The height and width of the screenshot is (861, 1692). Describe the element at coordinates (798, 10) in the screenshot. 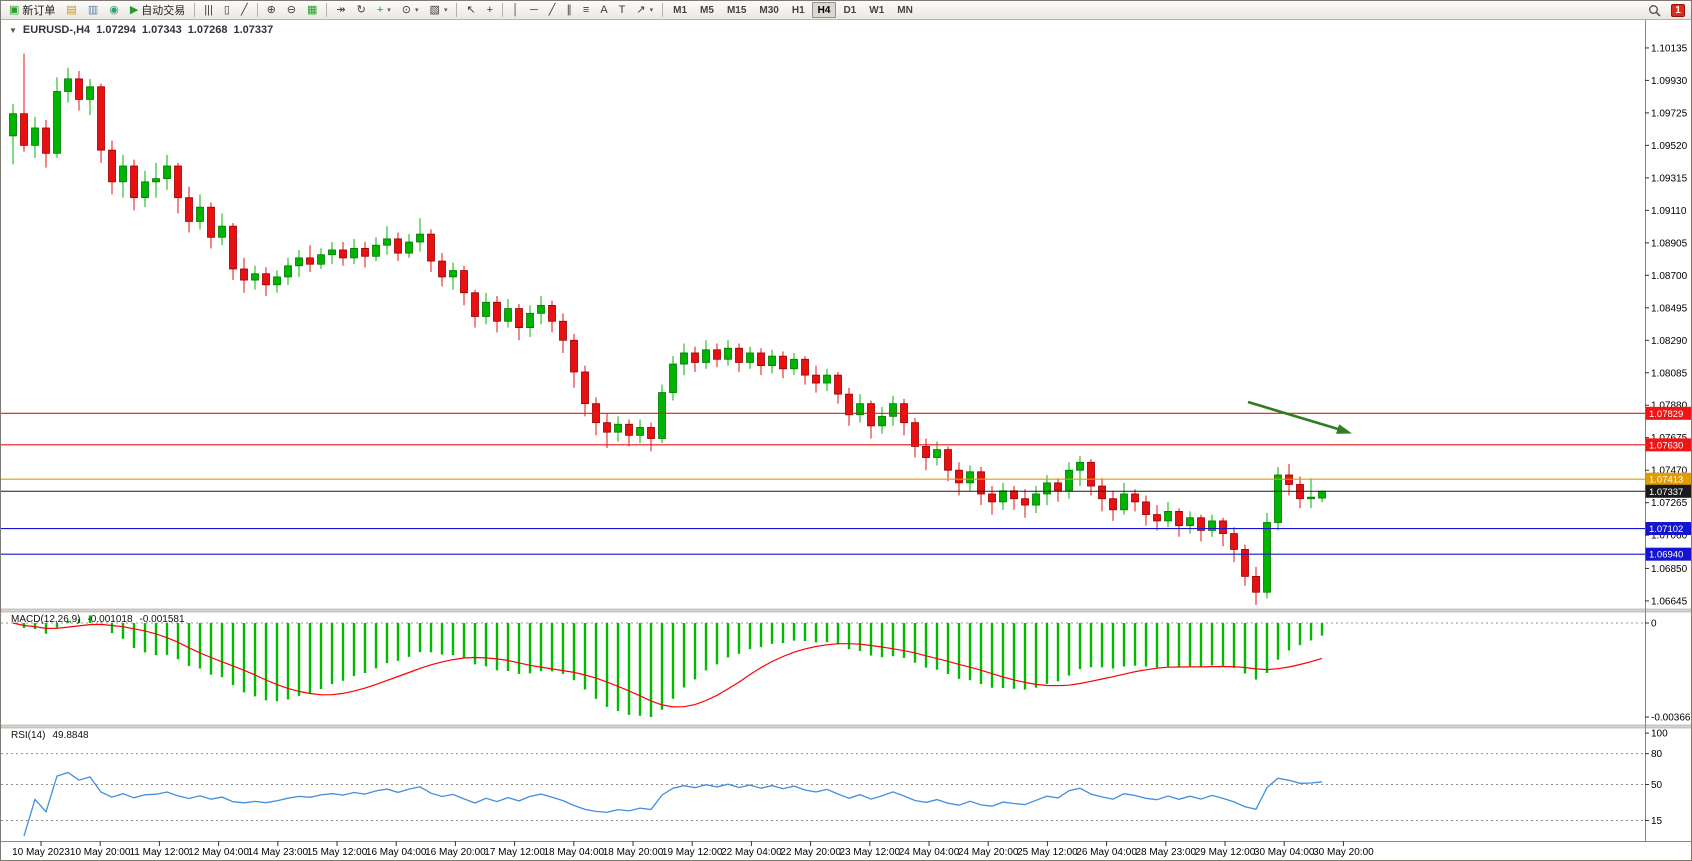

I see `timeframe-h1-button: H1` at that location.